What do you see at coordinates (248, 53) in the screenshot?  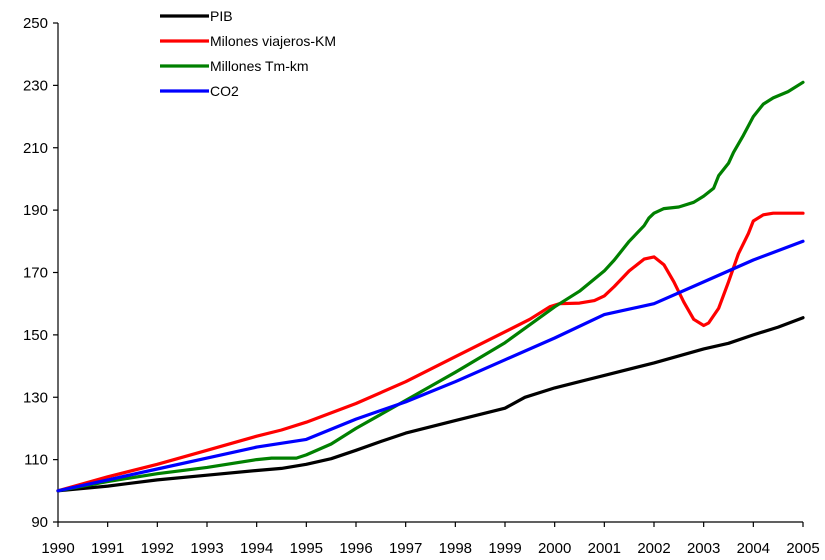 I see `legend: PIB Milones viajeros-KM Millones Tm-km CO2` at bounding box center [248, 53].